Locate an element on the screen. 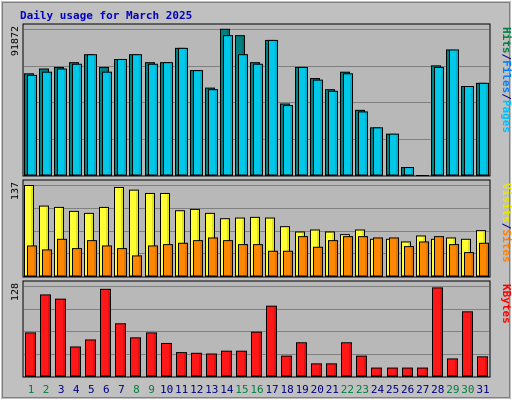 This screenshot has height=400, width=512. legend-entry: KBytes is located at coordinates (506, 304).